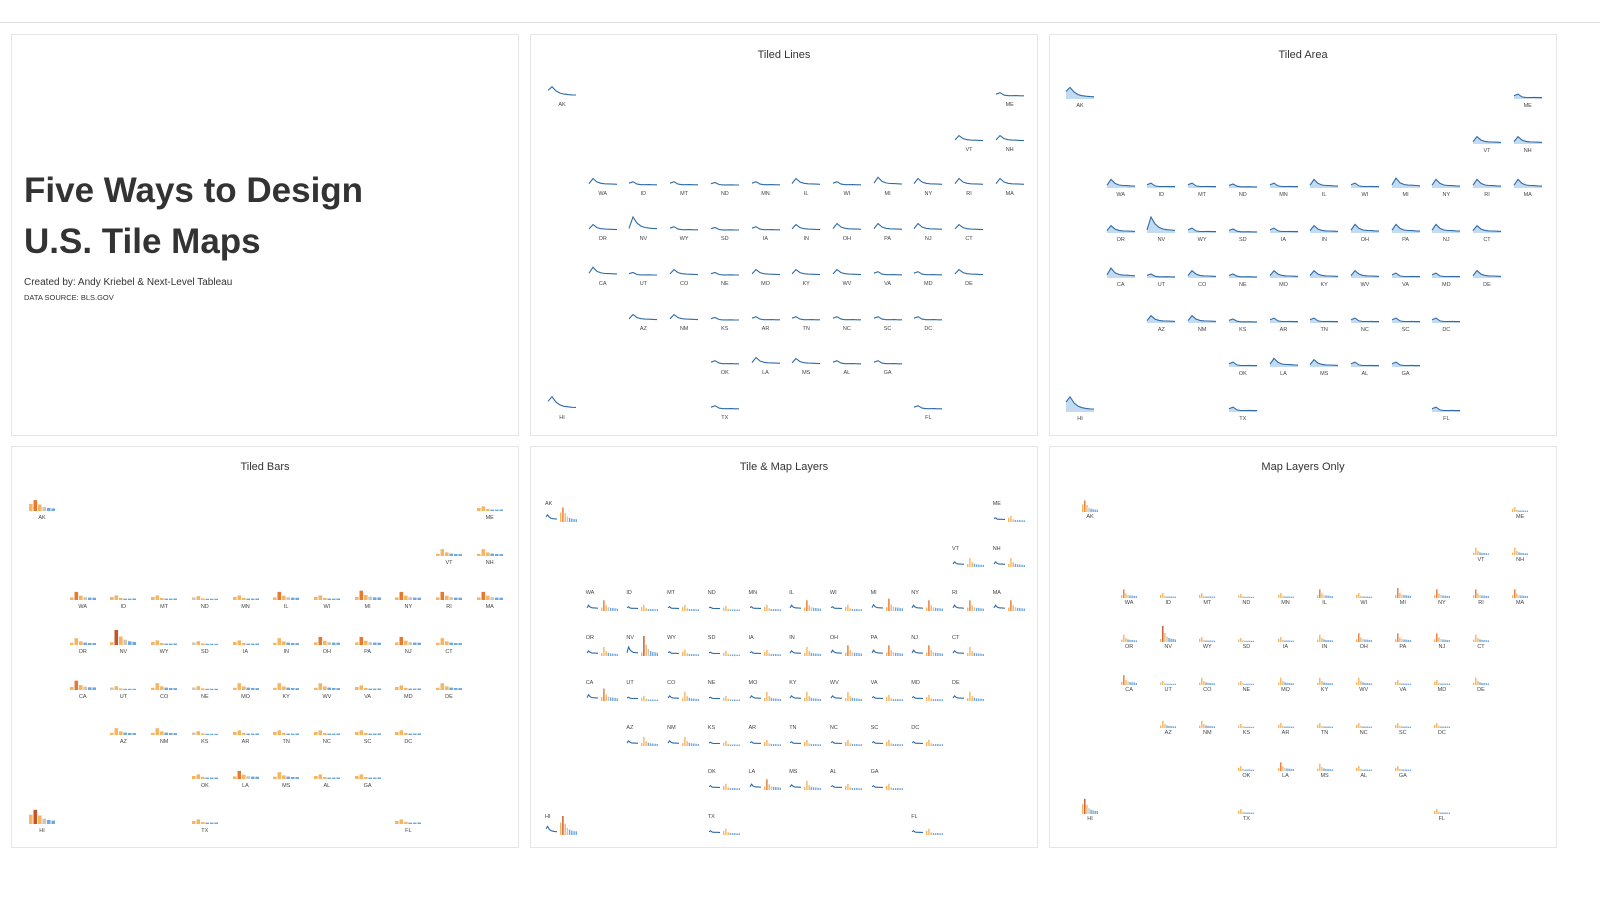 Image resolution: width=1600 pixels, height=900 pixels. What do you see at coordinates (969, 650) in the screenshot?
I see `tile-ct: CT` at bounding box center [969, 650].